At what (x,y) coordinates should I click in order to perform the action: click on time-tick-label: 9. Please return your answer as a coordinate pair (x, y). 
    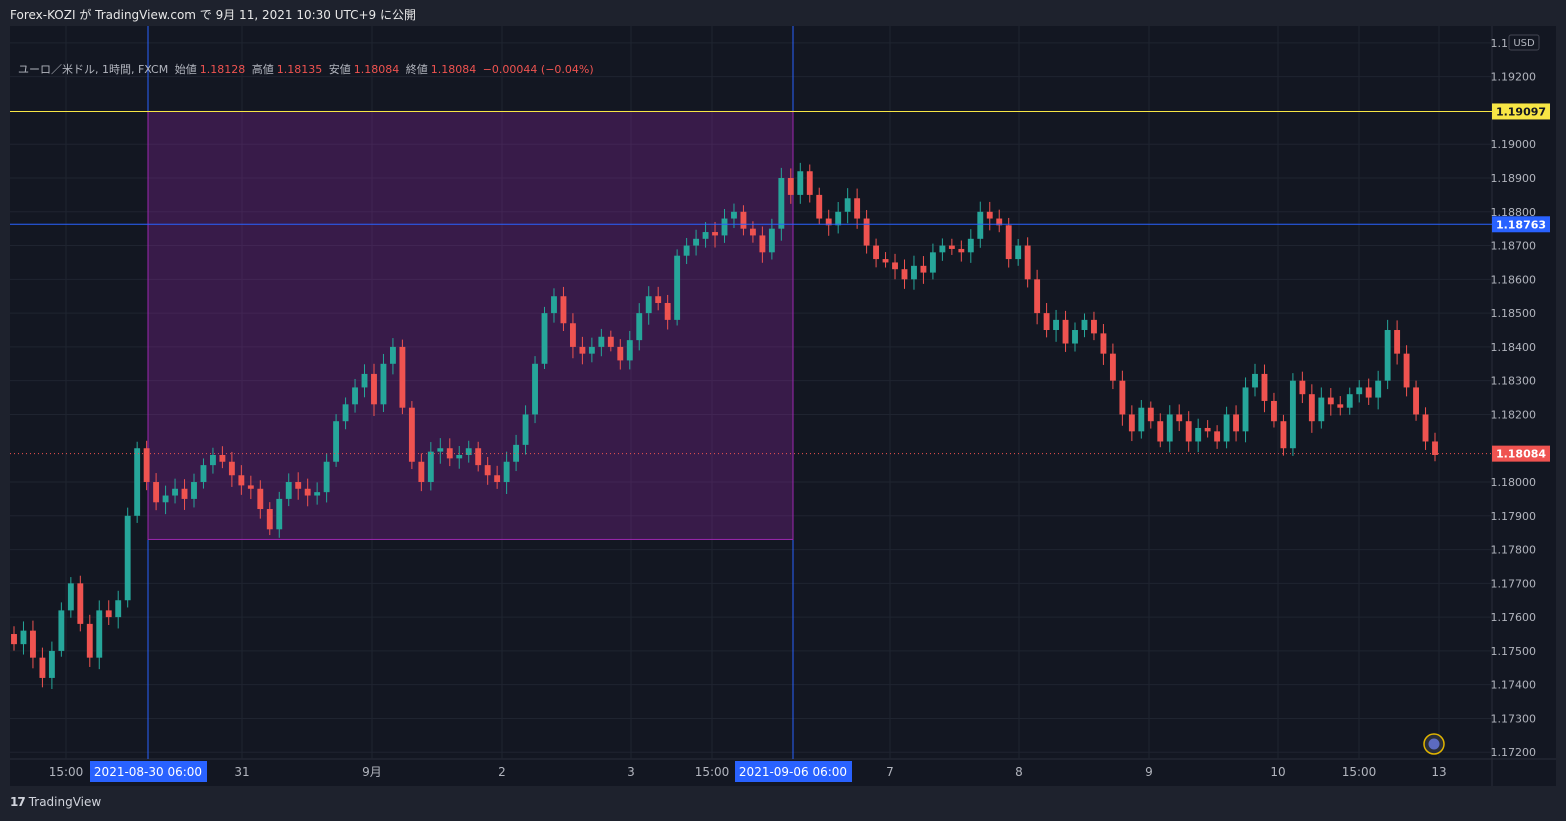
    Looking at the image, I should click on (1149, 772).